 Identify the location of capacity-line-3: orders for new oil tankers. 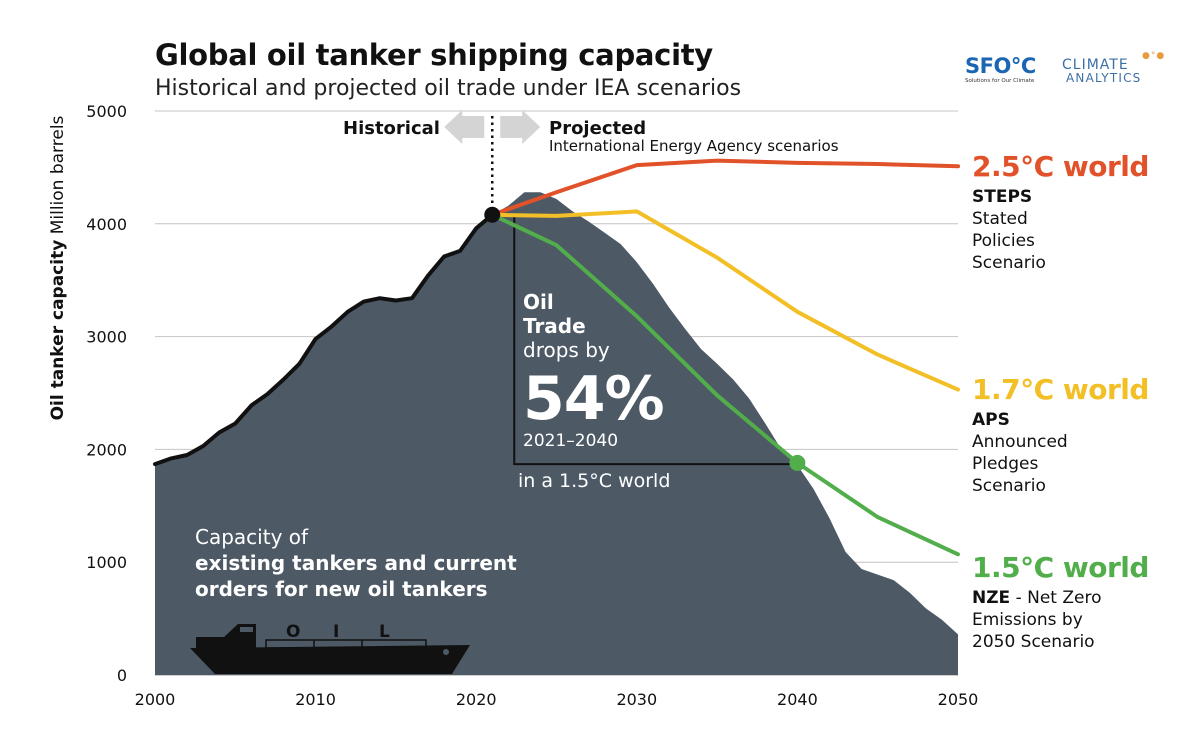
(341, 589).